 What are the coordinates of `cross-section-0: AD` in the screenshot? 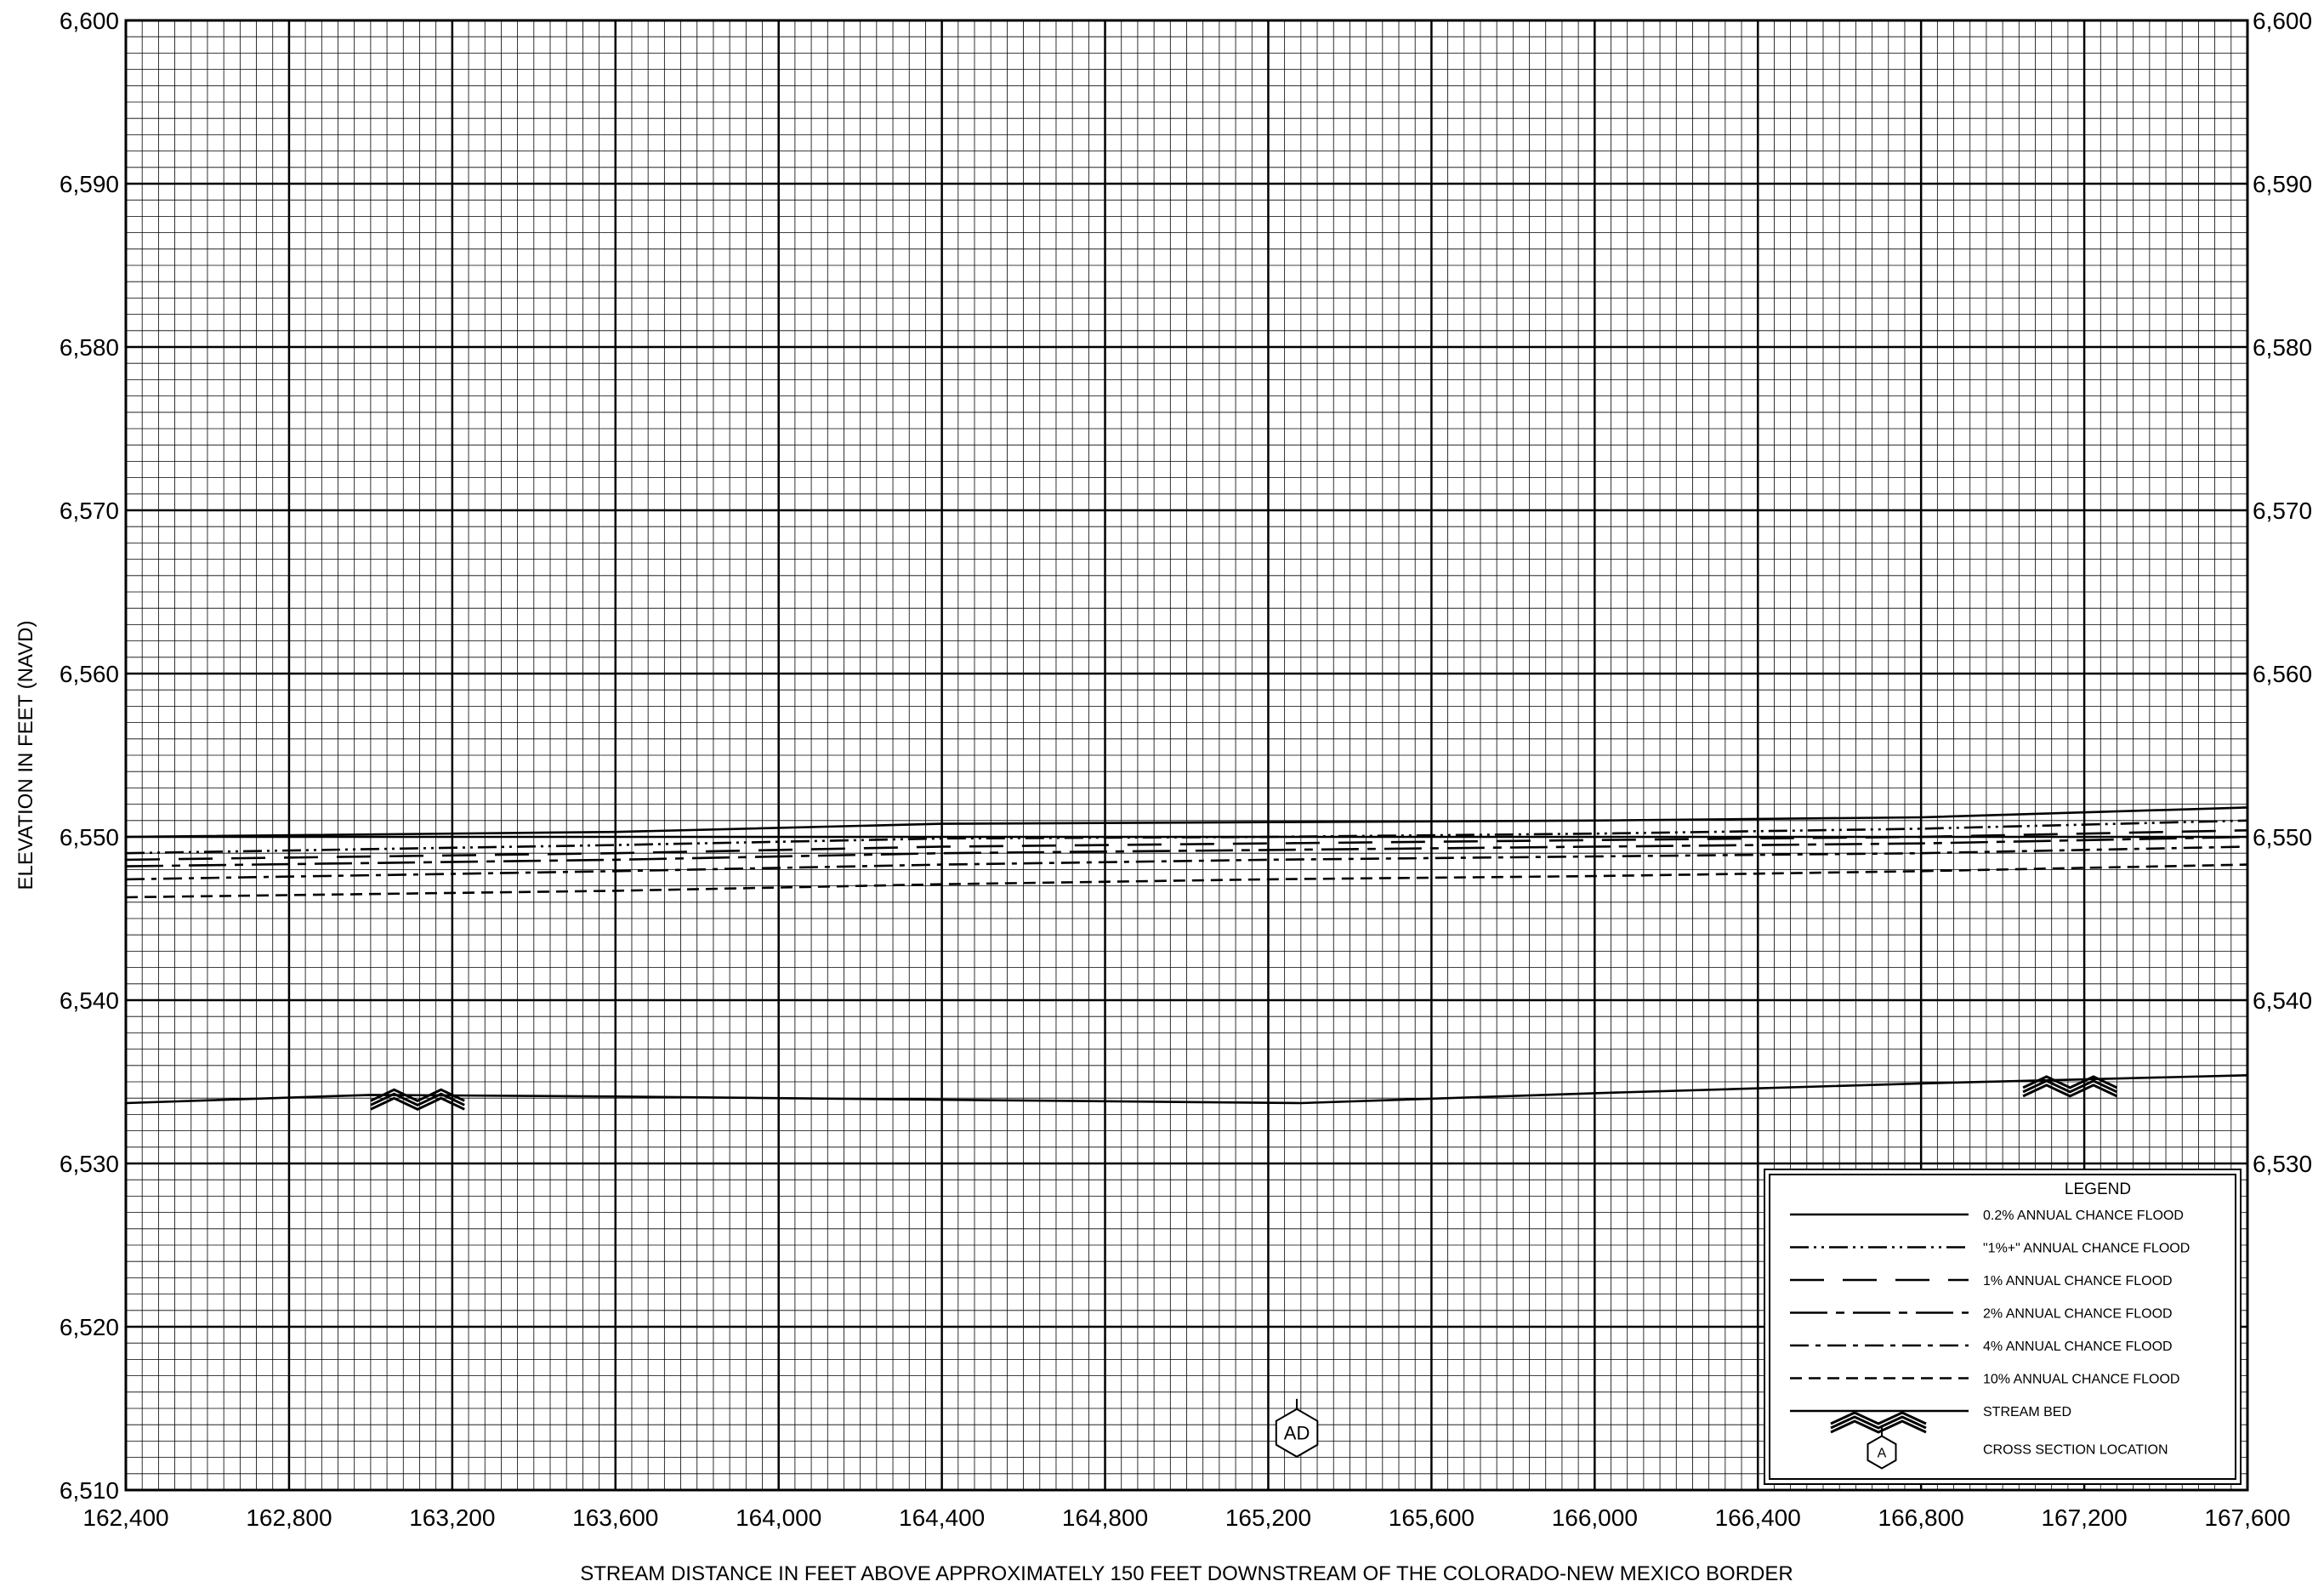 It's located at (1297, 1428).